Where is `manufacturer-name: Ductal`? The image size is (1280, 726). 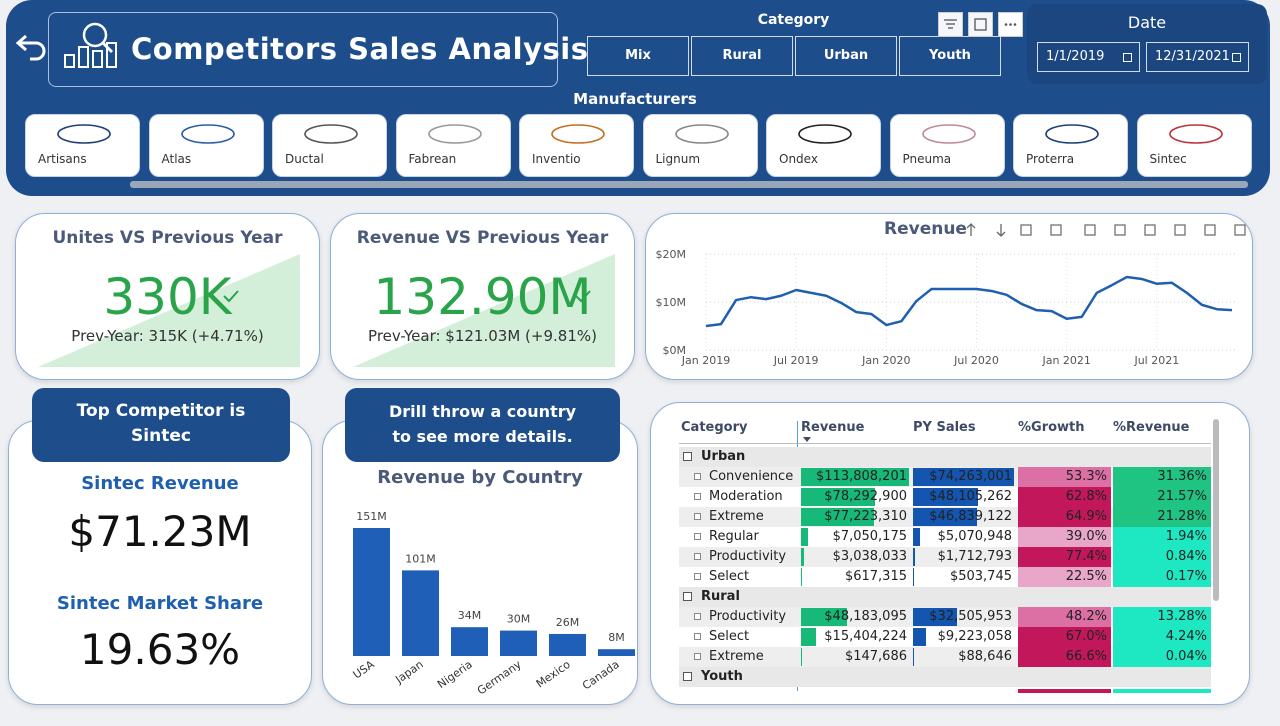
manufacturer-name: Ductal is located at coordinates (304, 159).